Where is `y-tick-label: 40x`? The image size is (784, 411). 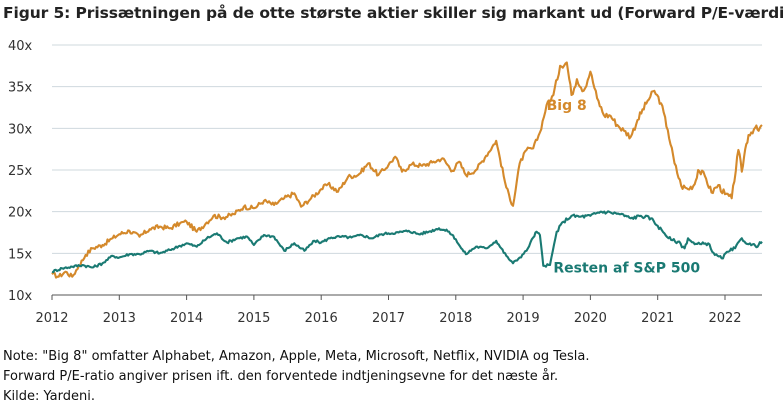 y-tick-label: 40x is located at coordinates (20, 46).